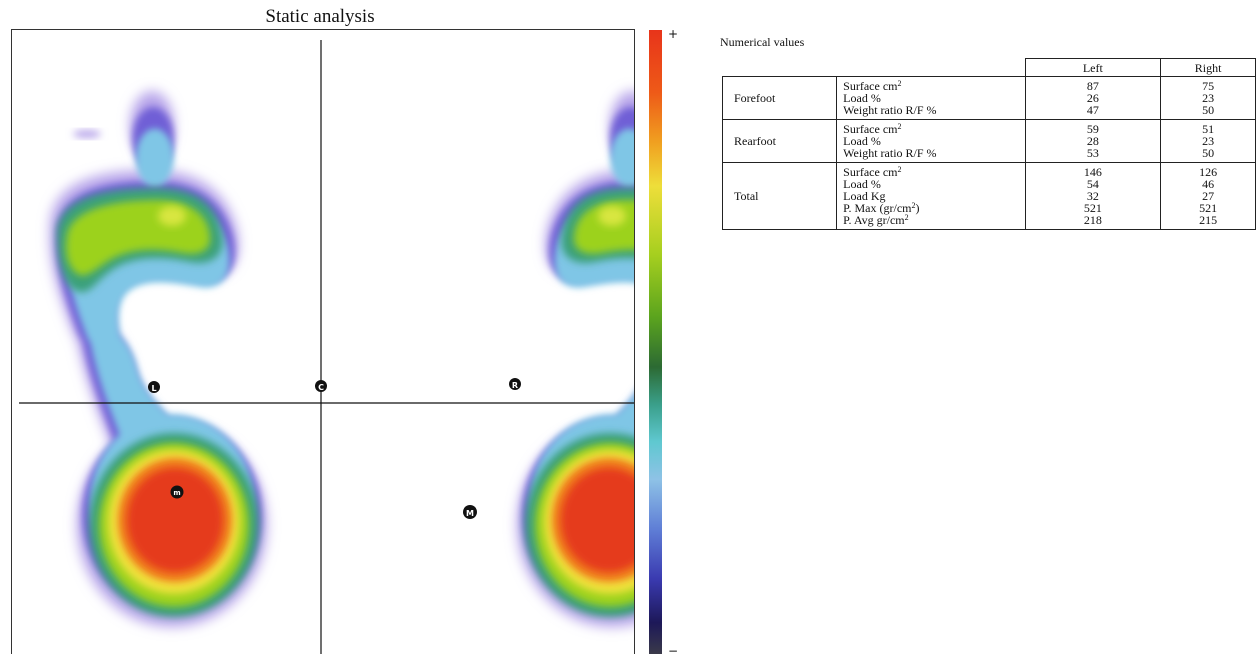 Image resolution: width=1256 pixels, height=658 pixels. What do you see at coordinates (655, 342) in the screenshot?
I see `pressure-colorbar` at bounding box center [655, 342].